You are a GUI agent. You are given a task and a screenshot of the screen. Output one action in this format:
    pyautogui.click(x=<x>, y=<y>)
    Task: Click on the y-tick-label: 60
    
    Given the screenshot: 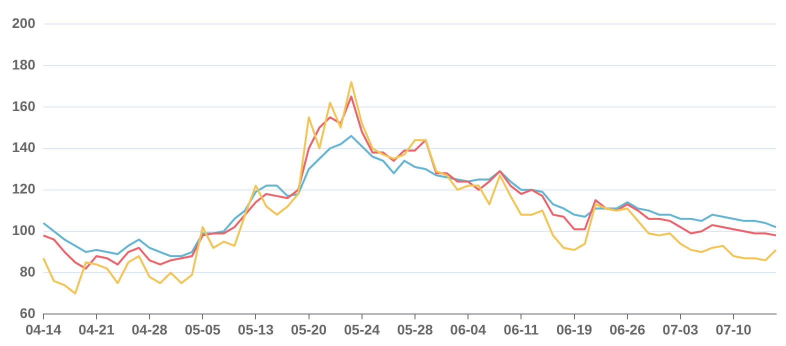 What is the action you would take?
    pyautogui.click(x=28, y=313)
    